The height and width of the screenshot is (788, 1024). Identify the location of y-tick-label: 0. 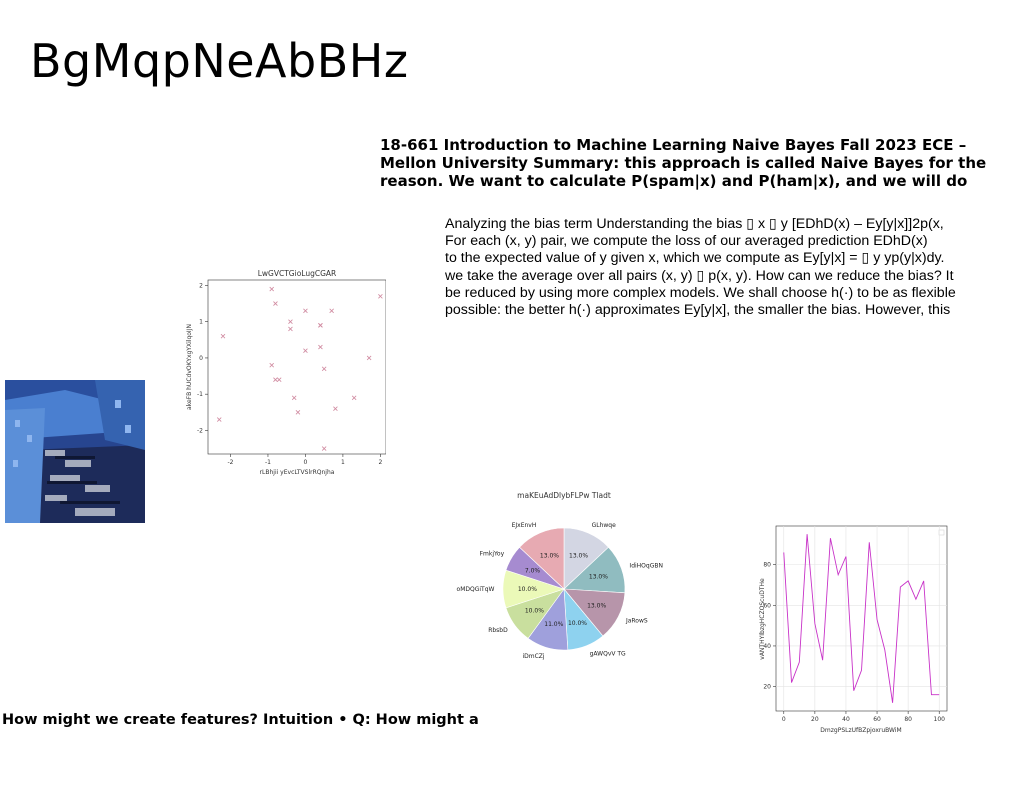
(201, 358).